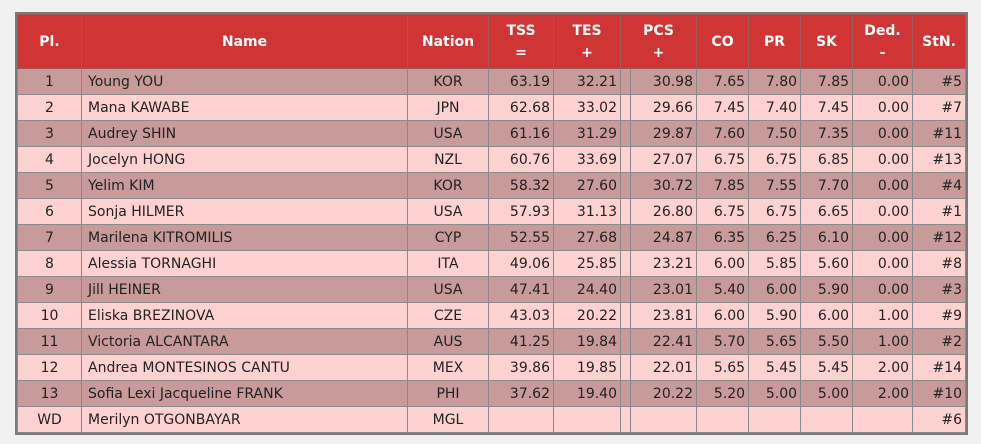 This screenshot has width=981, height=444. Describe the element at coordinates (775, 263) in the screenshot. I see `pr-cell: 5.85` at that location.